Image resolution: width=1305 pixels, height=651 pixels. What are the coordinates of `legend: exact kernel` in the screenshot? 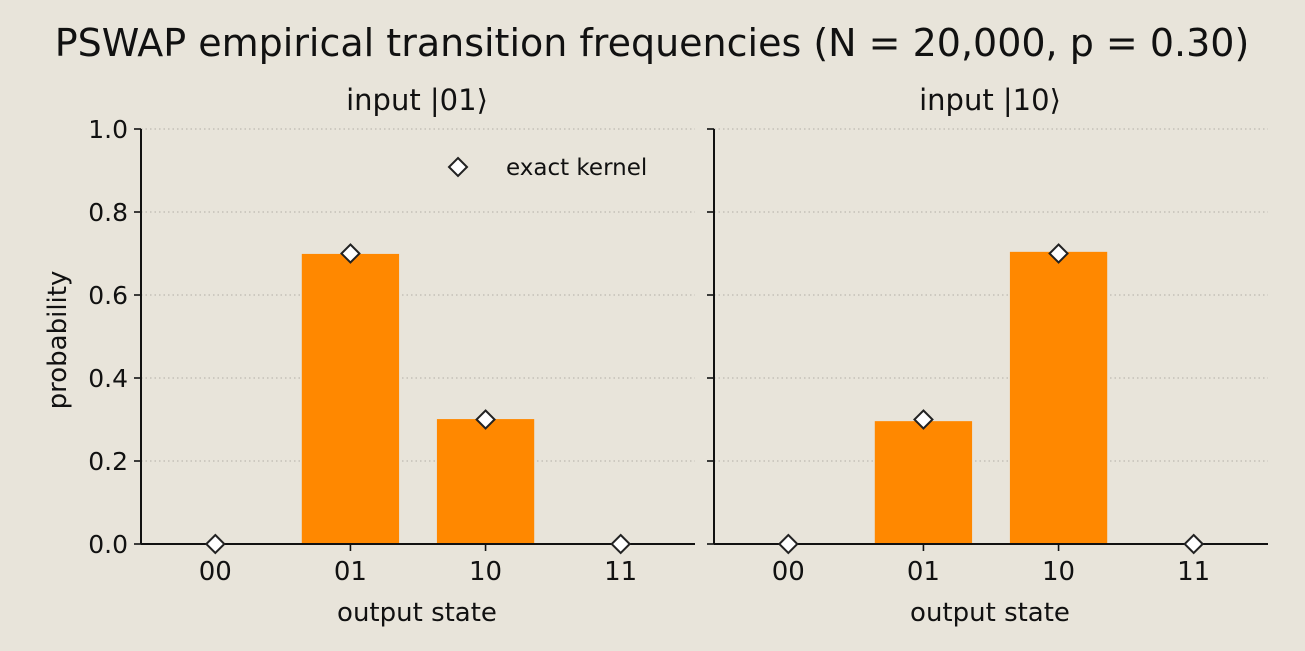 It's located at (547, 168).